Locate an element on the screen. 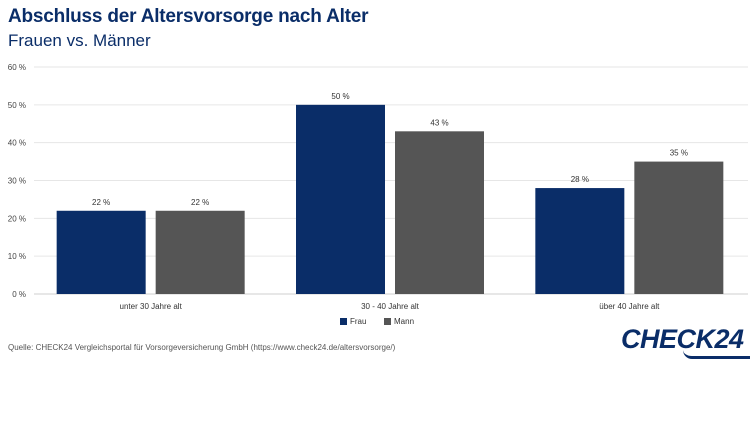  x-tick-label: unter 30 Jahre alt is located at coordinates (151, 306).